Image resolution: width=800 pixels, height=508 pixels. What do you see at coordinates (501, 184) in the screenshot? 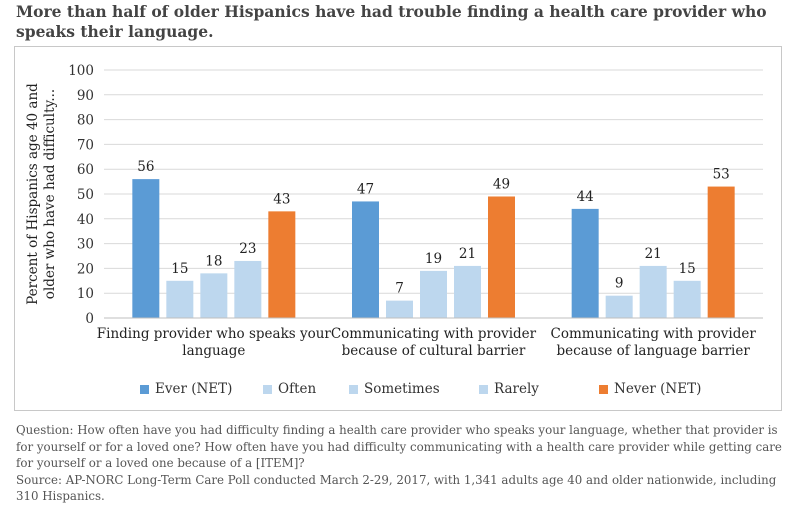
I see `data-label: 49` at bounding box center [501, 184].